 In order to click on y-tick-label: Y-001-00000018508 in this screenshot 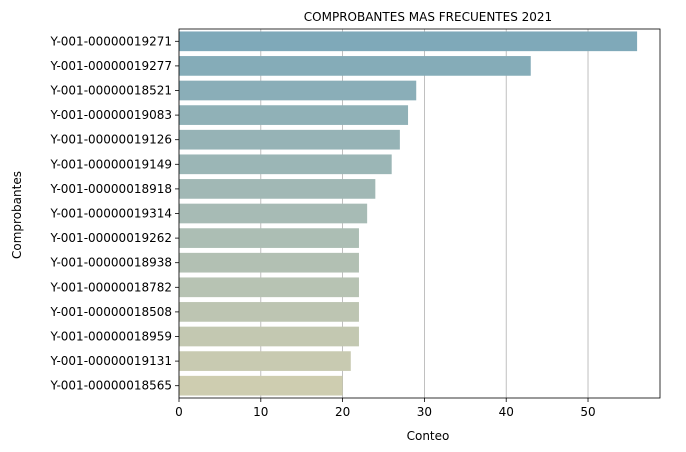, I will do `click(111, 312)`.